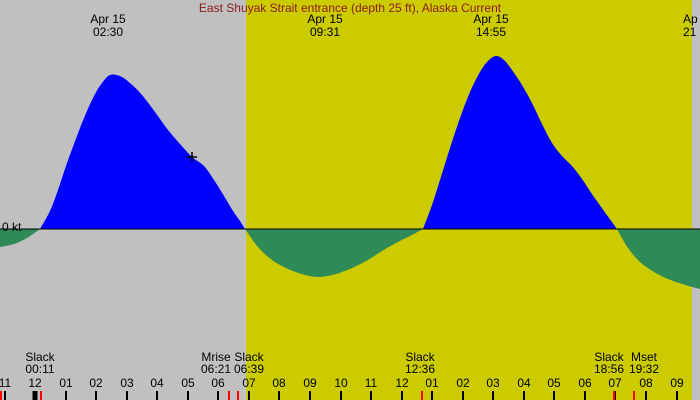  Describe the element at coordinates (192, 157) in the screenshot. I see `now-marker-plus` at that location.